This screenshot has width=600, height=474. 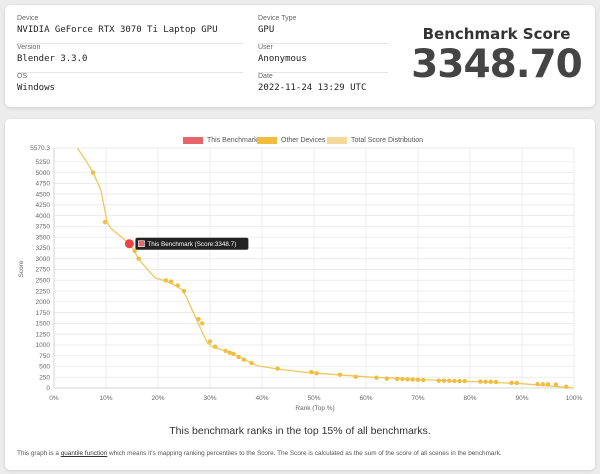 What do you see at coordinates (282, 59) in the screenshot?
I see `user-value: Anonymous` at bounding box center [282, 59].